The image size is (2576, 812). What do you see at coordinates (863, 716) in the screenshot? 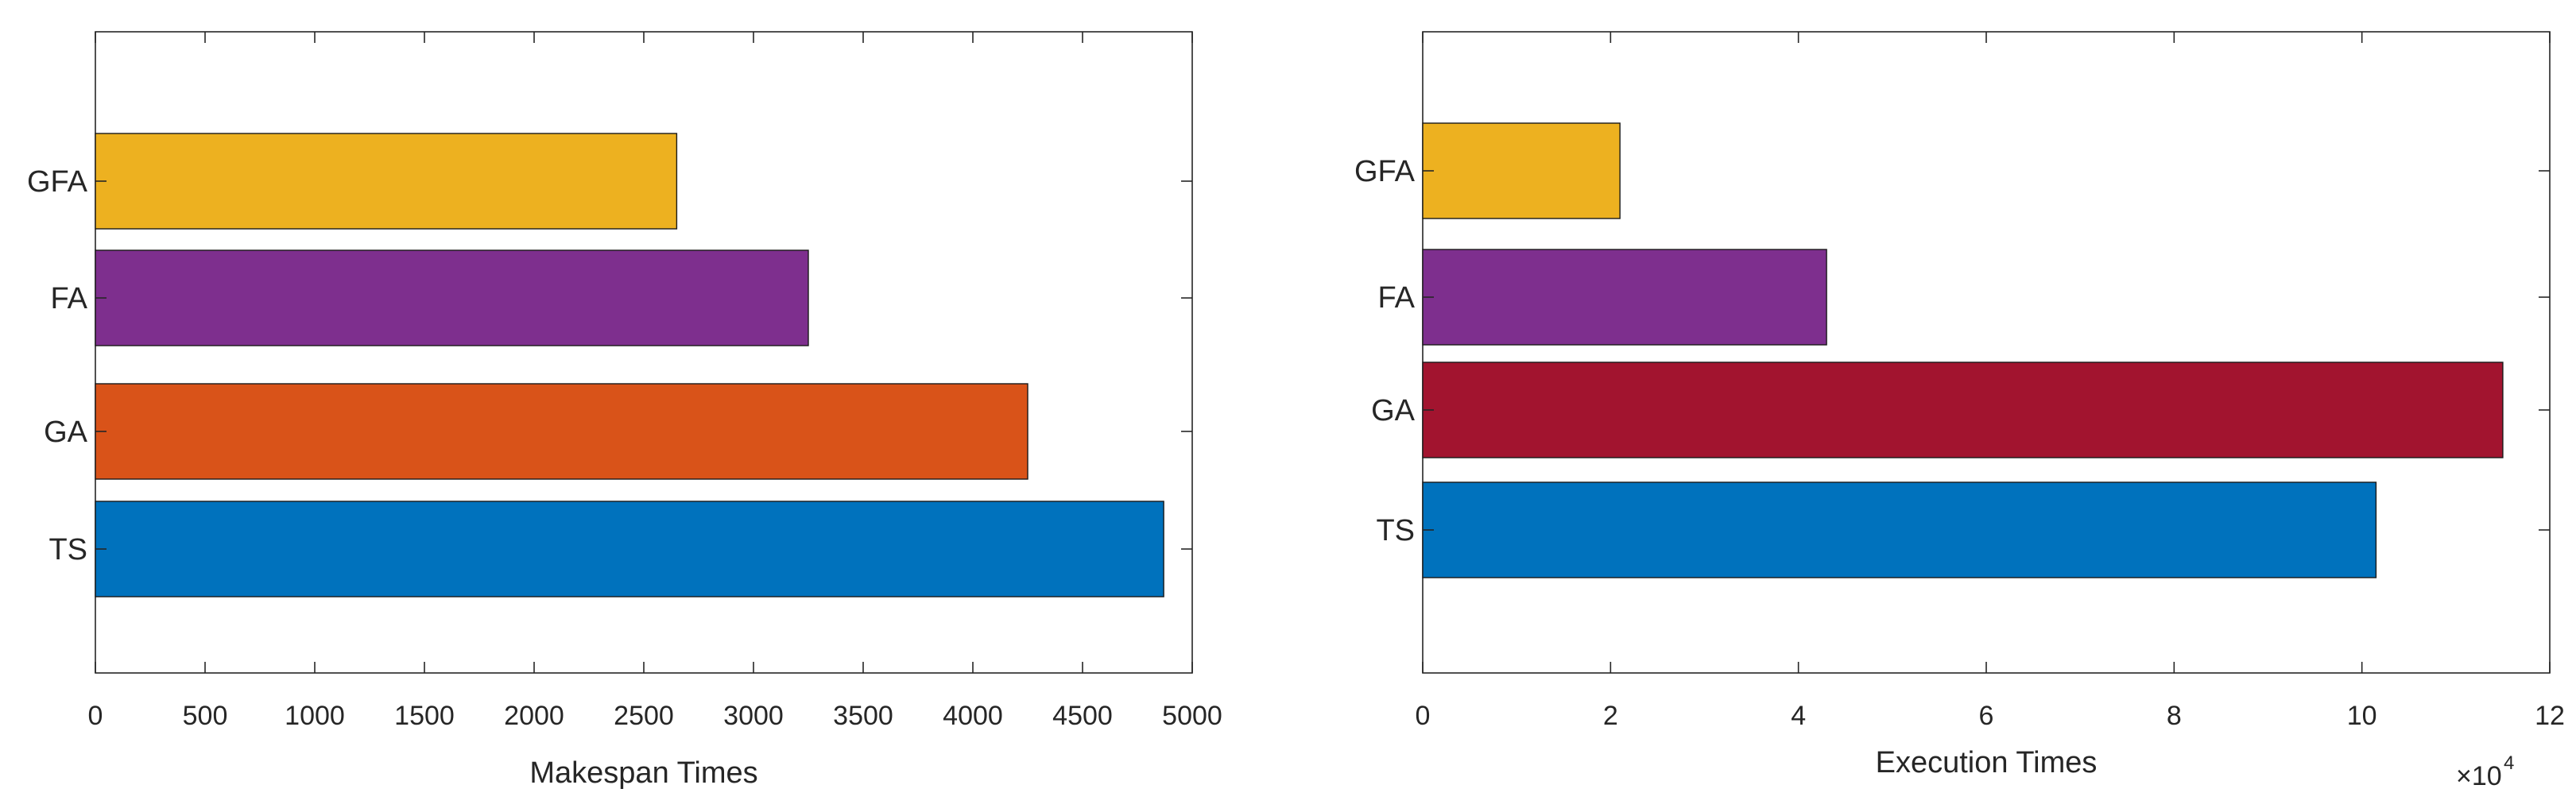
I see `x-tick-label: 3500` at bounding box center [863, 716].